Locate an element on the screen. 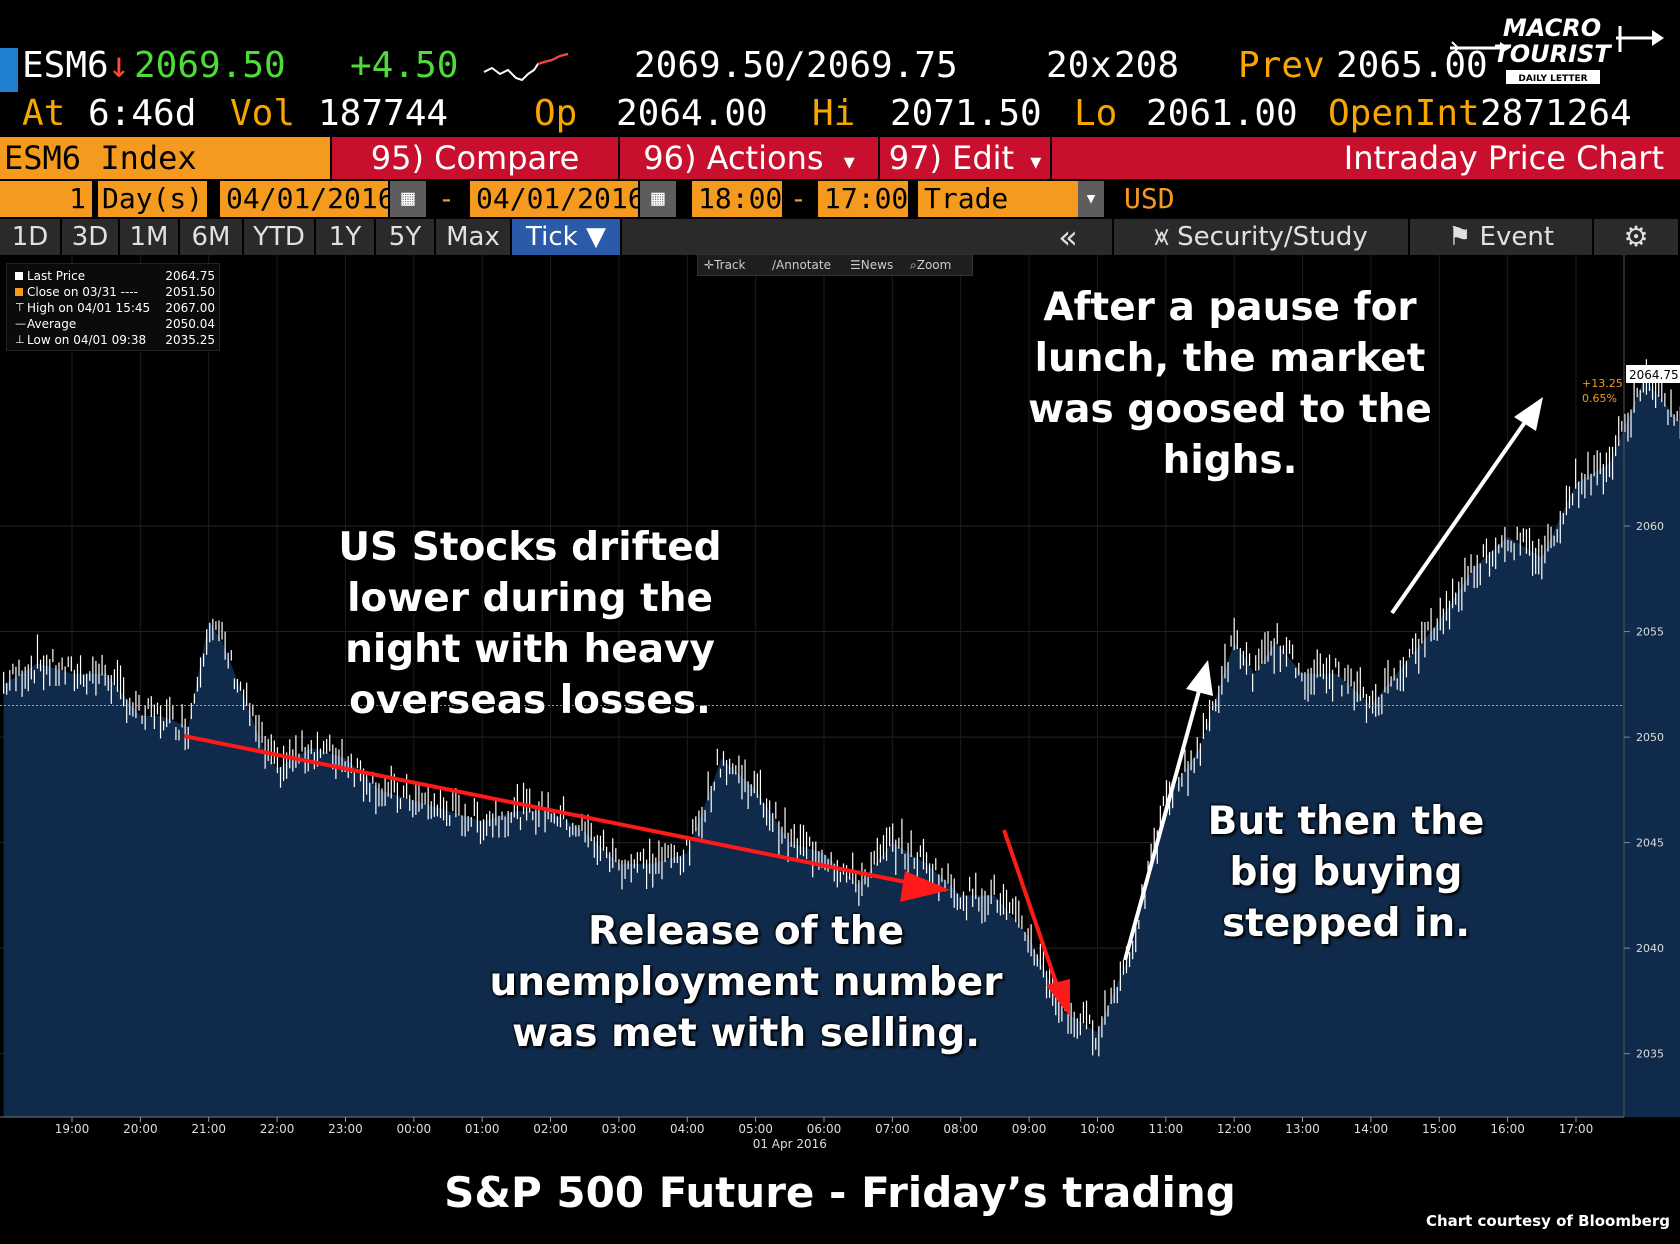 Image resolution: width=1680 pixels, height=1244 pixels. annotate-label: Annotate is located at coordinates (803, 265).